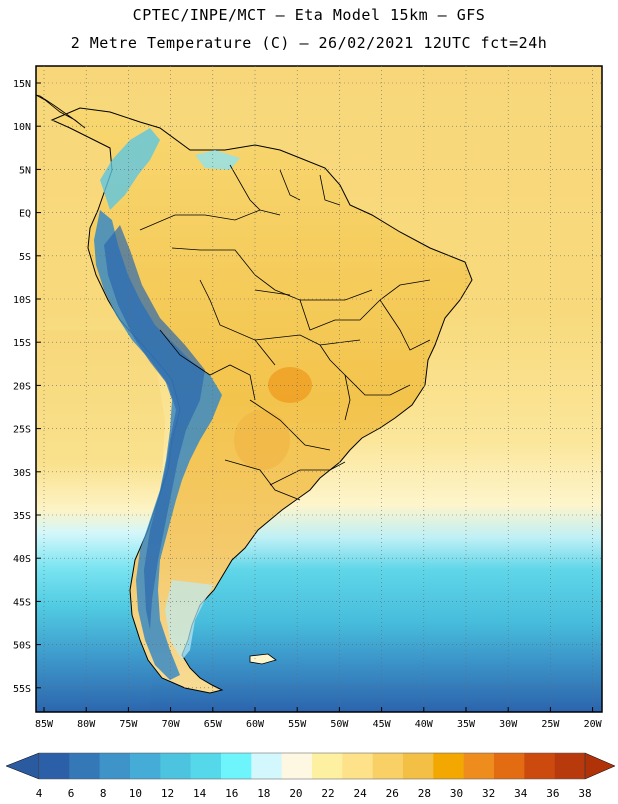 The height and width of the screenshot is (804, 618). Describe the element at coordinates (22, 300) in the screenshot. I see `lat-label: 10S` at that location.